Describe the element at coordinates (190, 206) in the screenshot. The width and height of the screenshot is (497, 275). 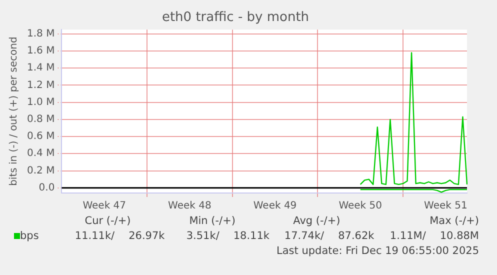
I see `x-tick-label: Week 48` at that location.